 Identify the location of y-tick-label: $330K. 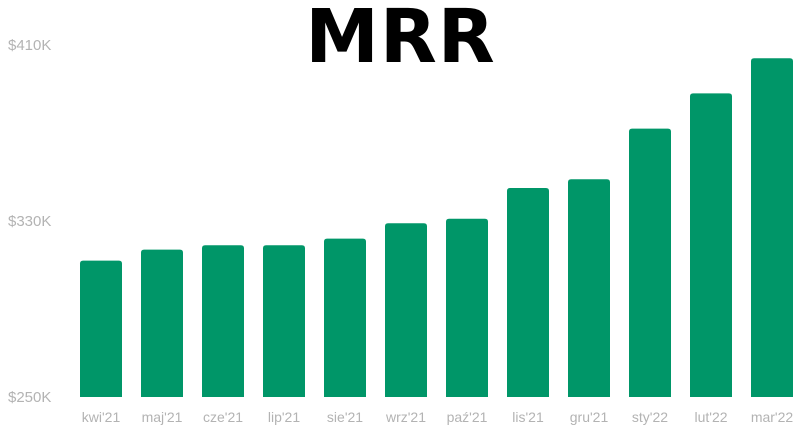
(29, 221).